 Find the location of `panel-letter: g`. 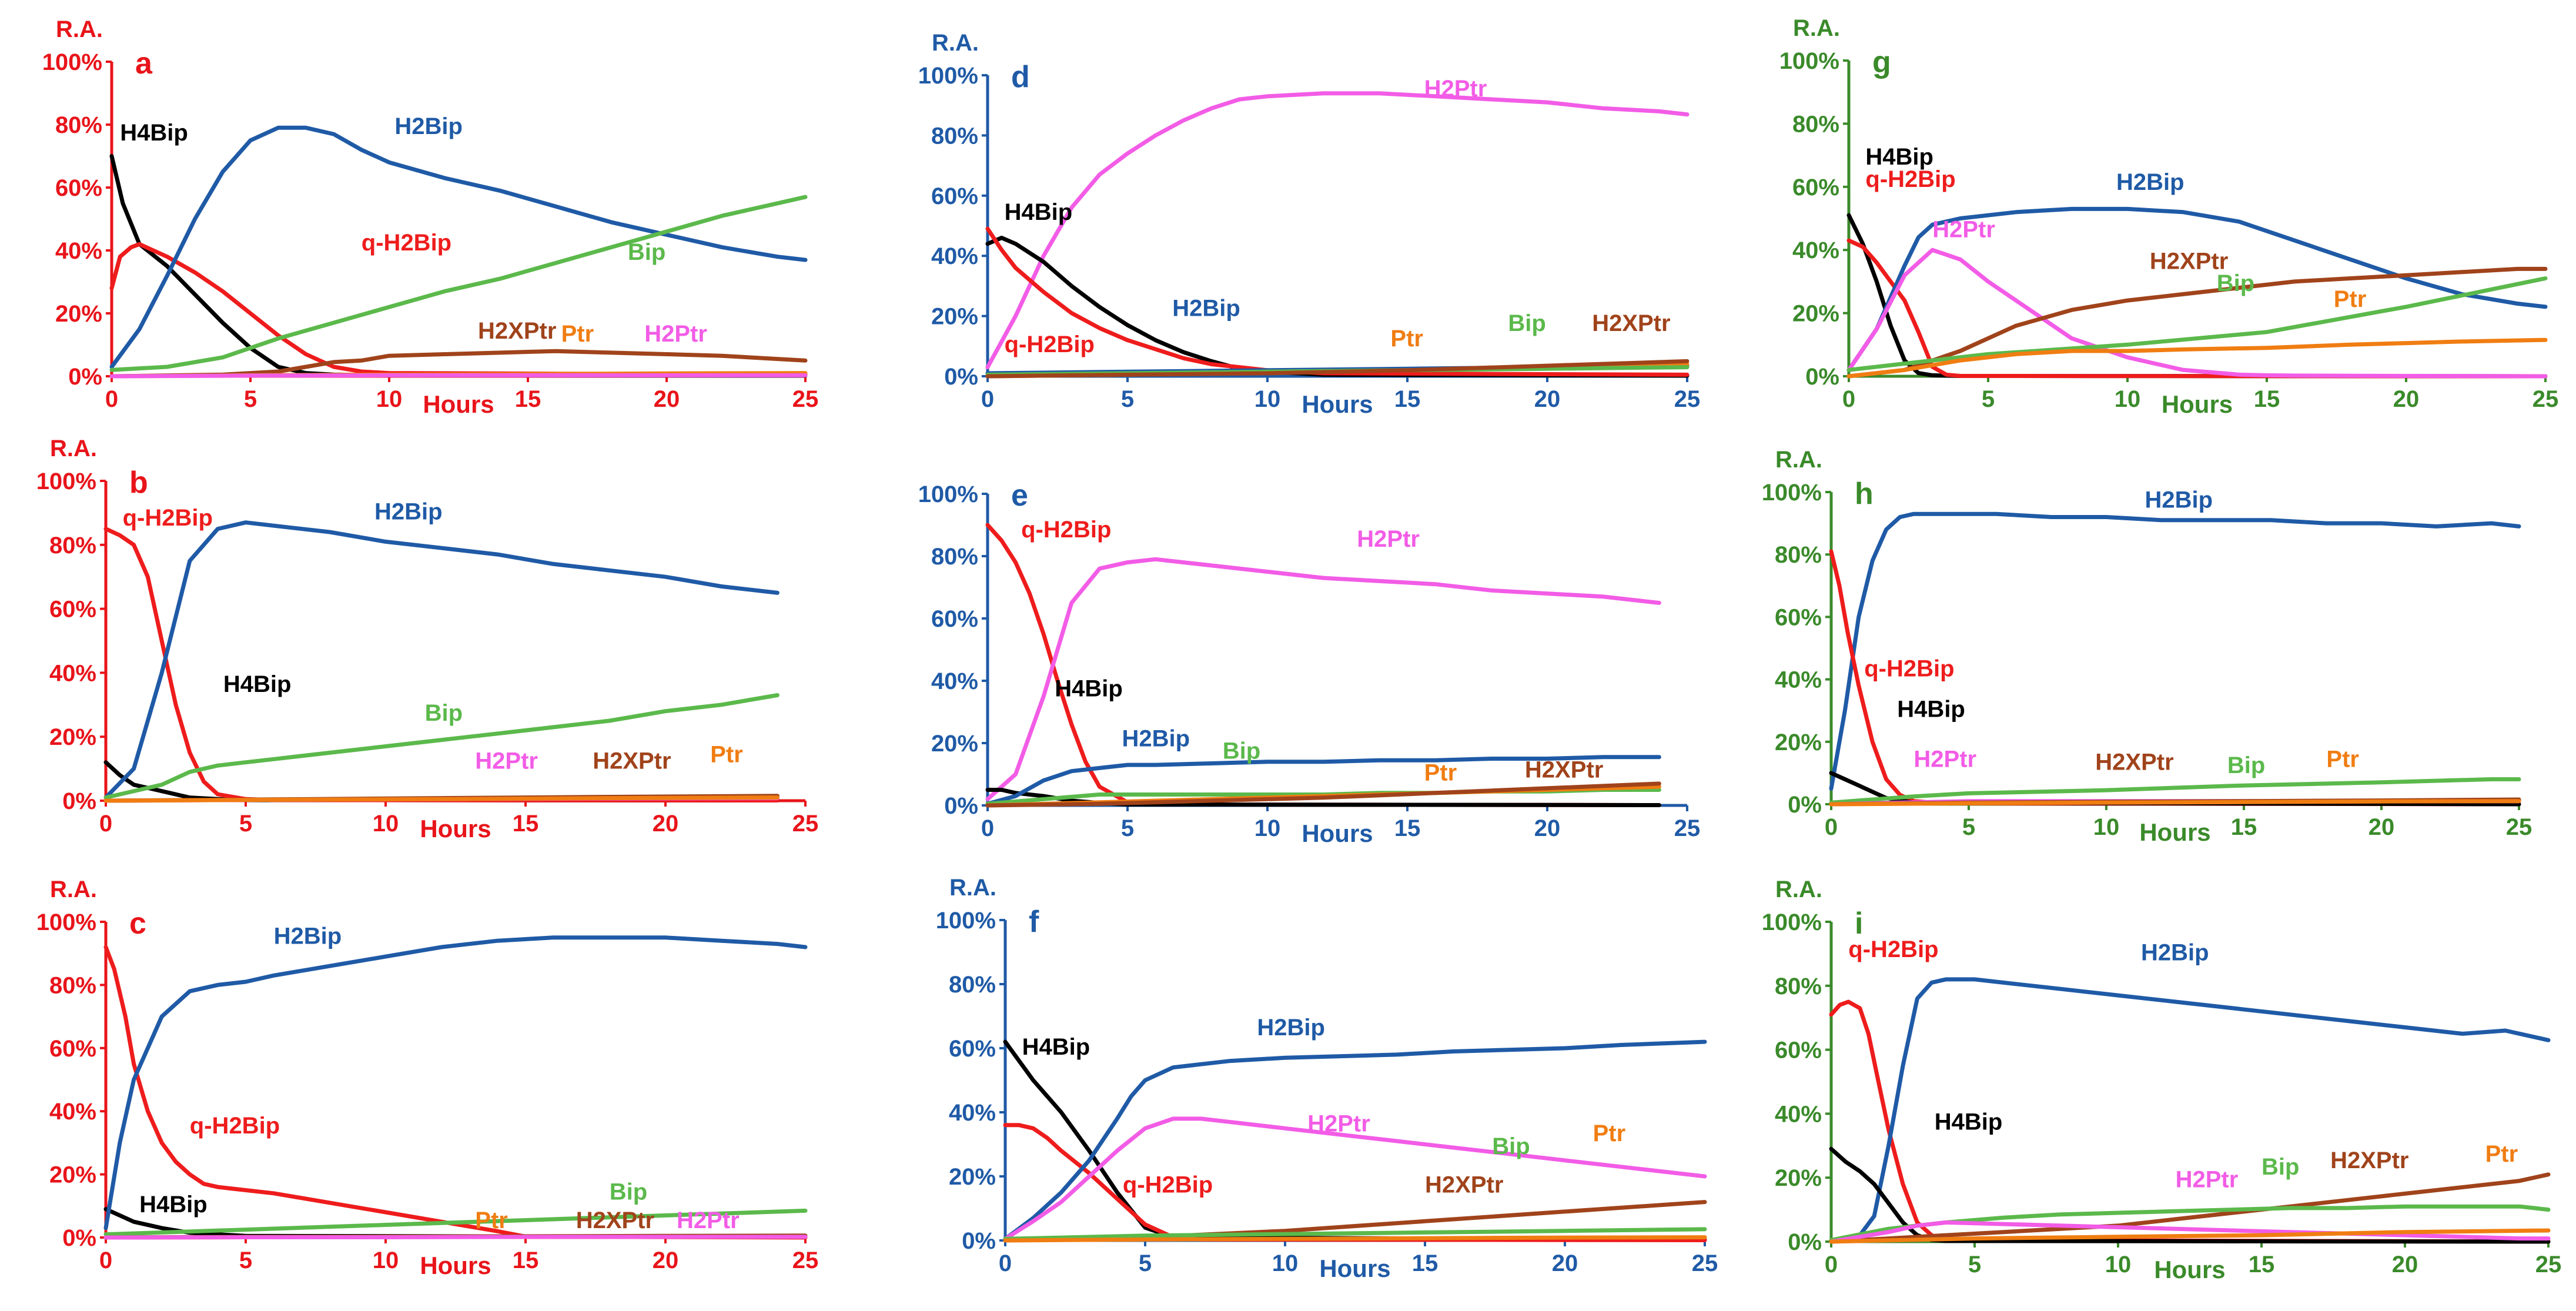

panel-letter: g is located at coordinates (1881, 62).